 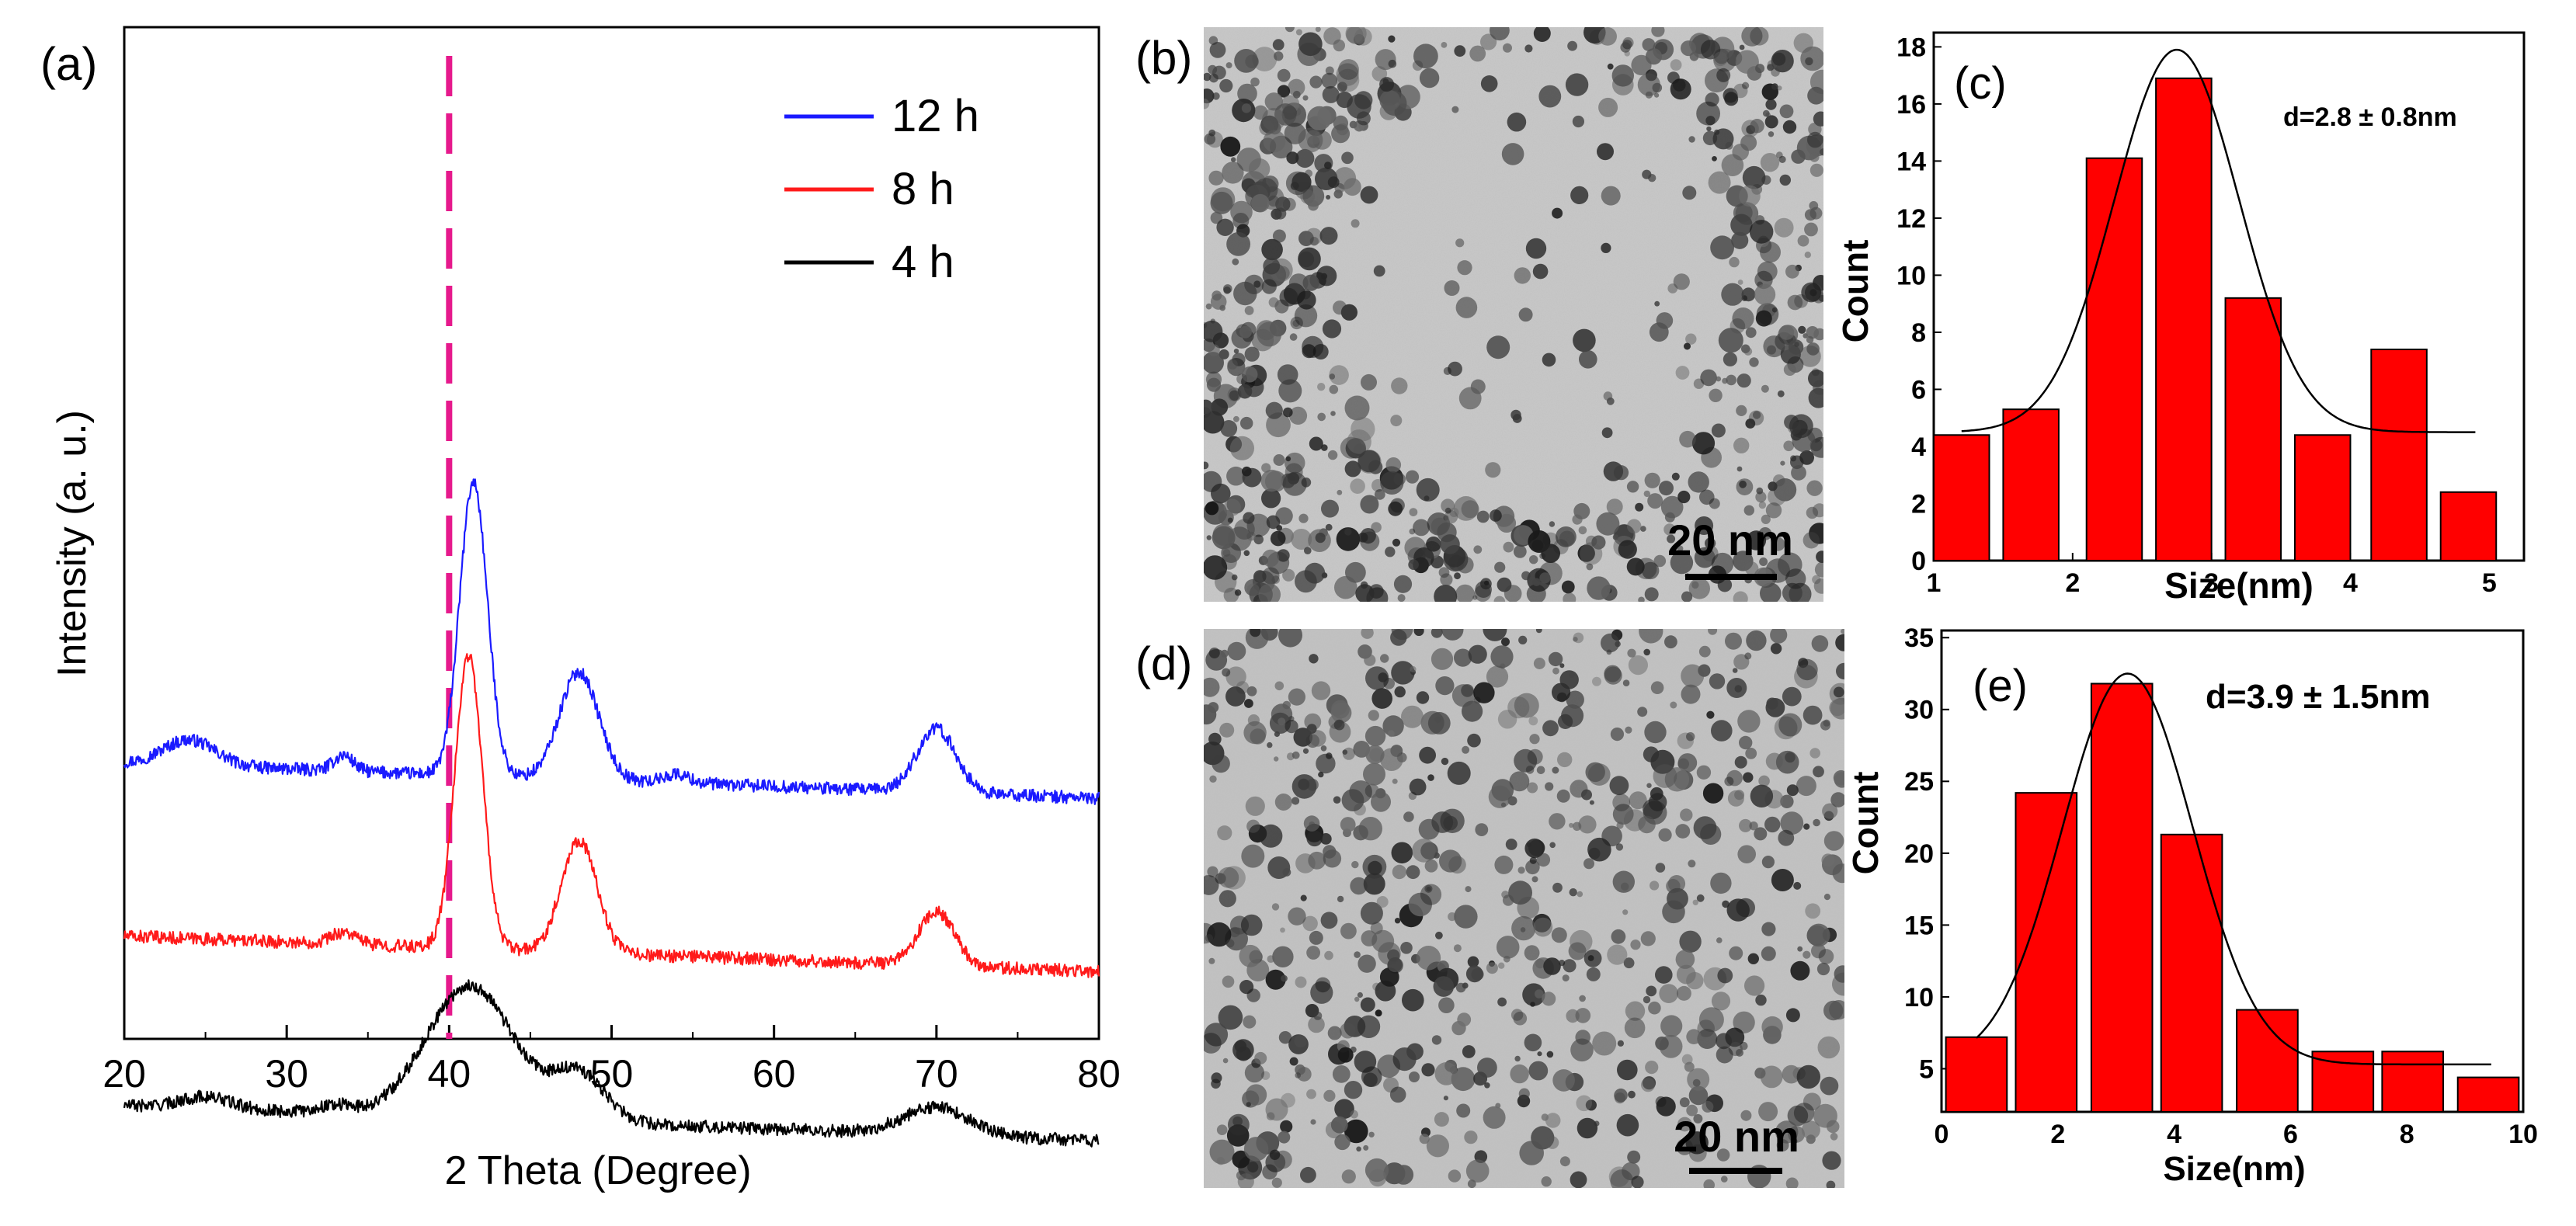 What do you see at coordinates (2343, 1082) in the screenshot?
I see `hist-bar` at bounding box center [2343, 1082].